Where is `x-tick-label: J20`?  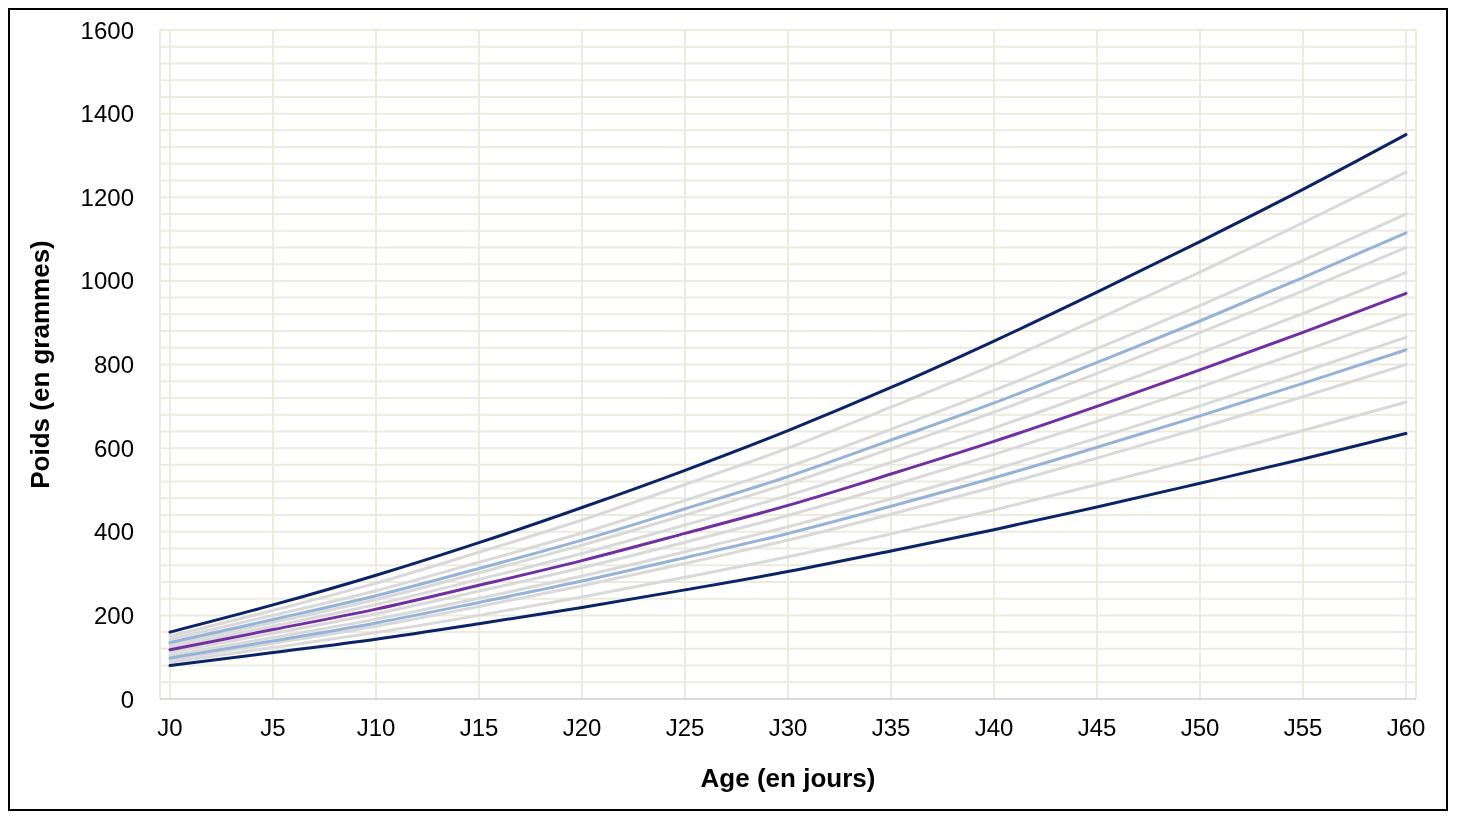
x-tick-label: J20 is located at coordinates (582, 728).